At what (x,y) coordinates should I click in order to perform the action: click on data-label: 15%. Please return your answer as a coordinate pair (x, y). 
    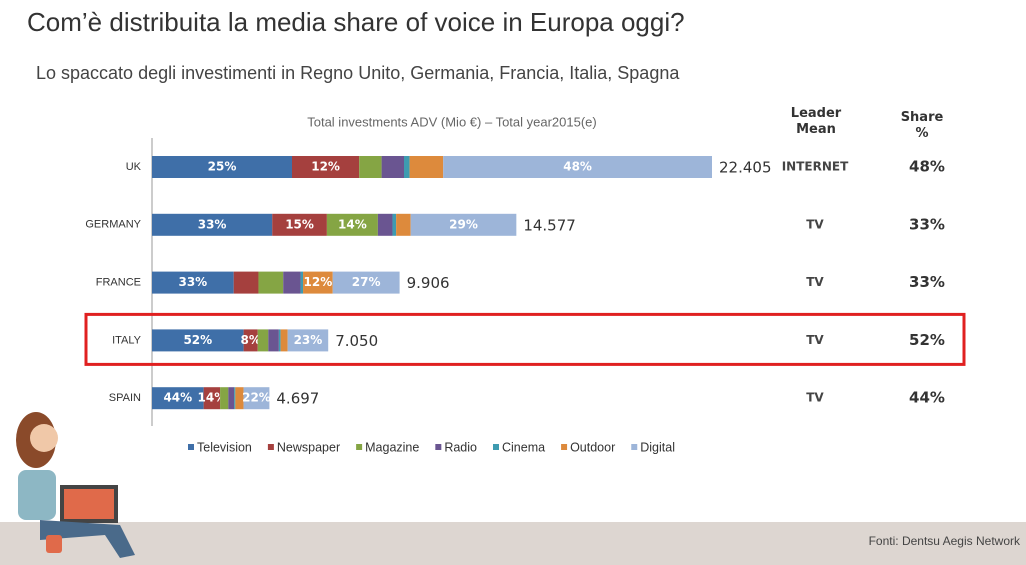
    Looking at the image, I should click on (299, 224).